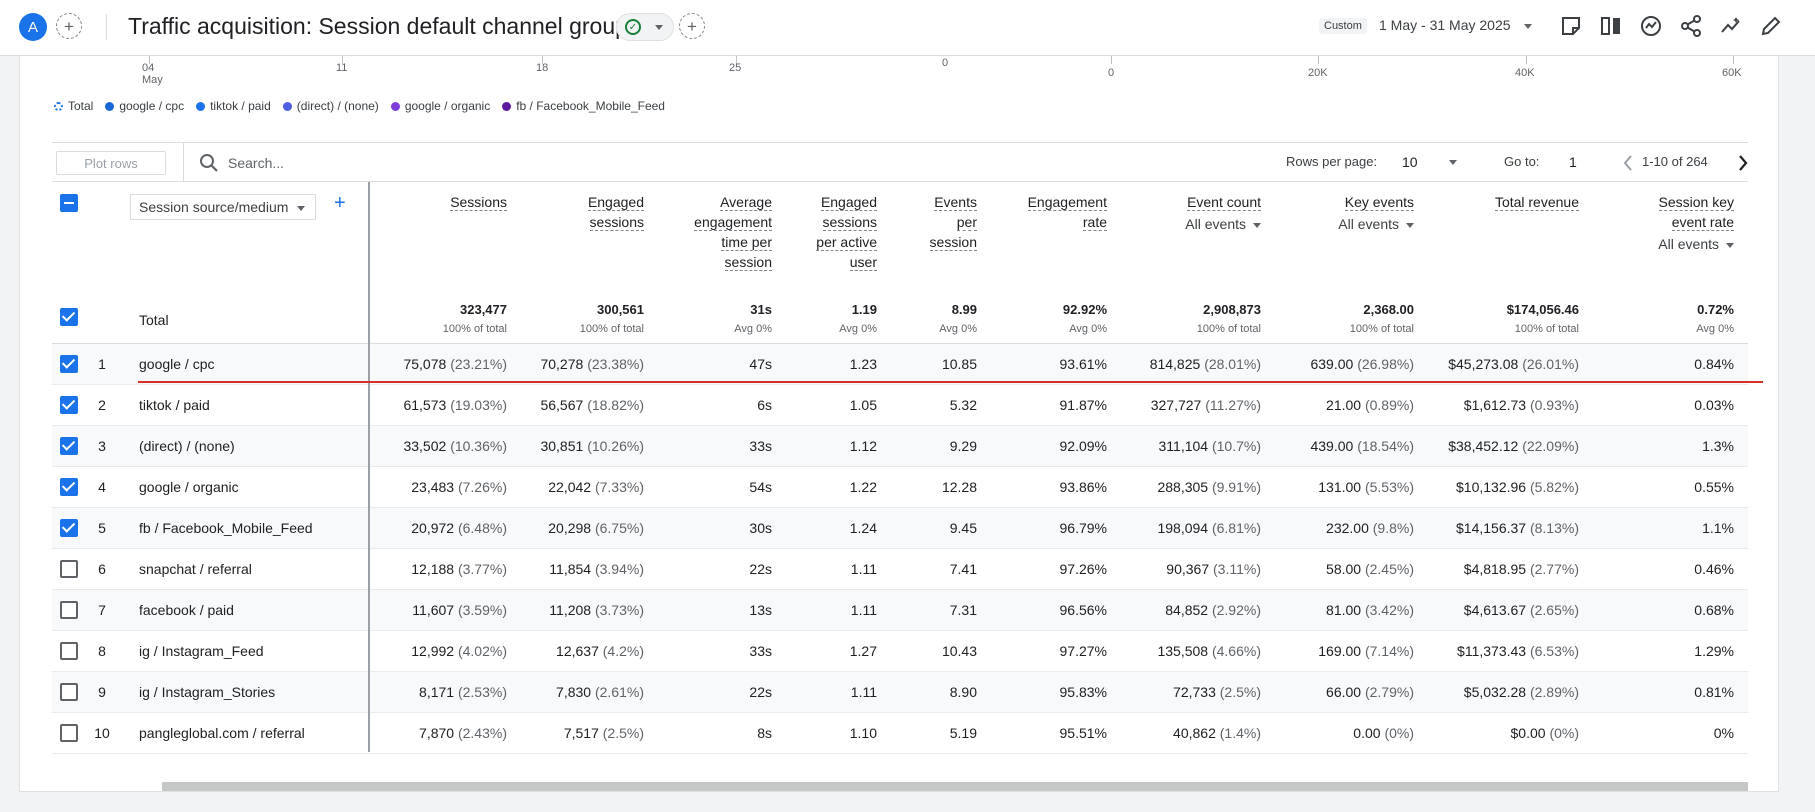  I want to click on column-header-label: Engaged, so click(615, 202).